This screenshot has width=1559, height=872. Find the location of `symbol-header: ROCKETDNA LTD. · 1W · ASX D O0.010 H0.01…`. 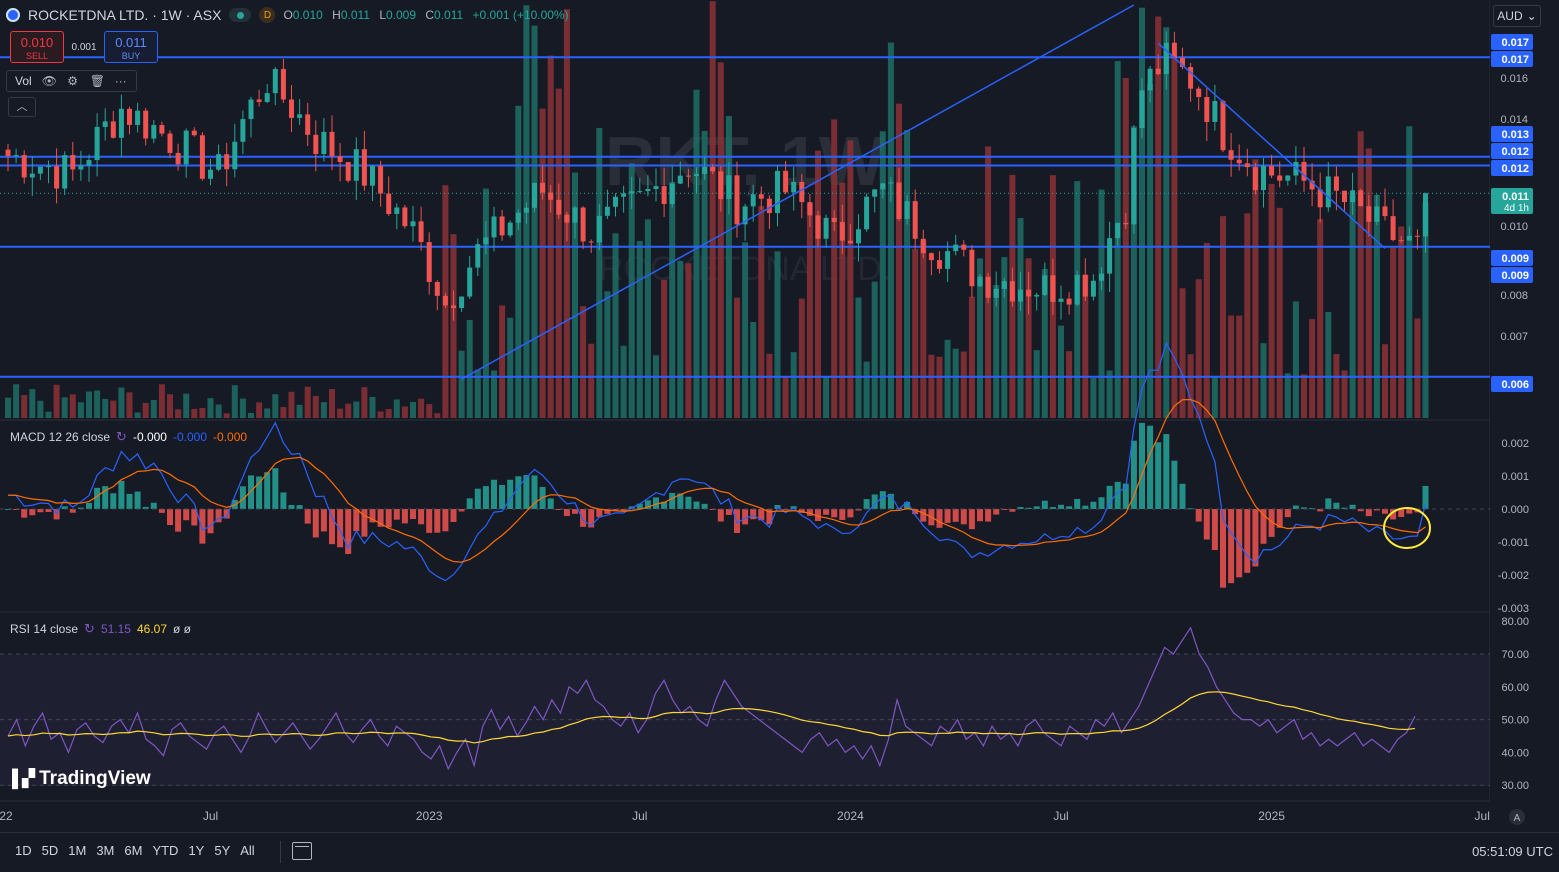

symbol-header: ROCKETDNA LTD. · 1W · ASX D O0.010 H0.01… is located at coordinates (290, 15).